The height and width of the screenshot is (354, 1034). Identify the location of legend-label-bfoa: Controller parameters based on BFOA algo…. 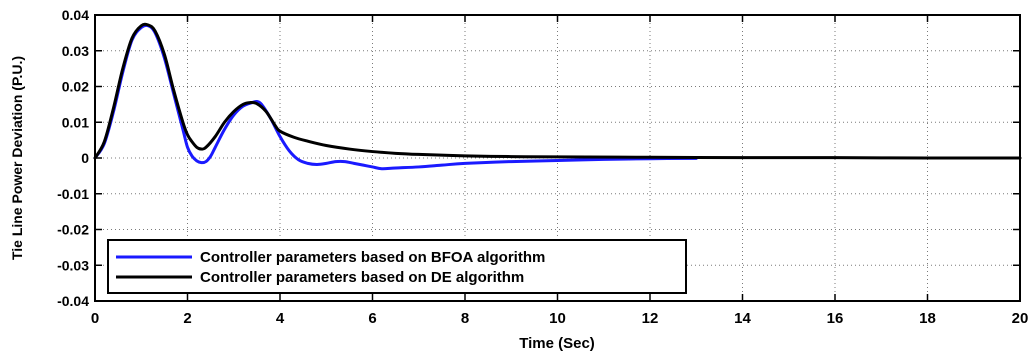
(372, 257).